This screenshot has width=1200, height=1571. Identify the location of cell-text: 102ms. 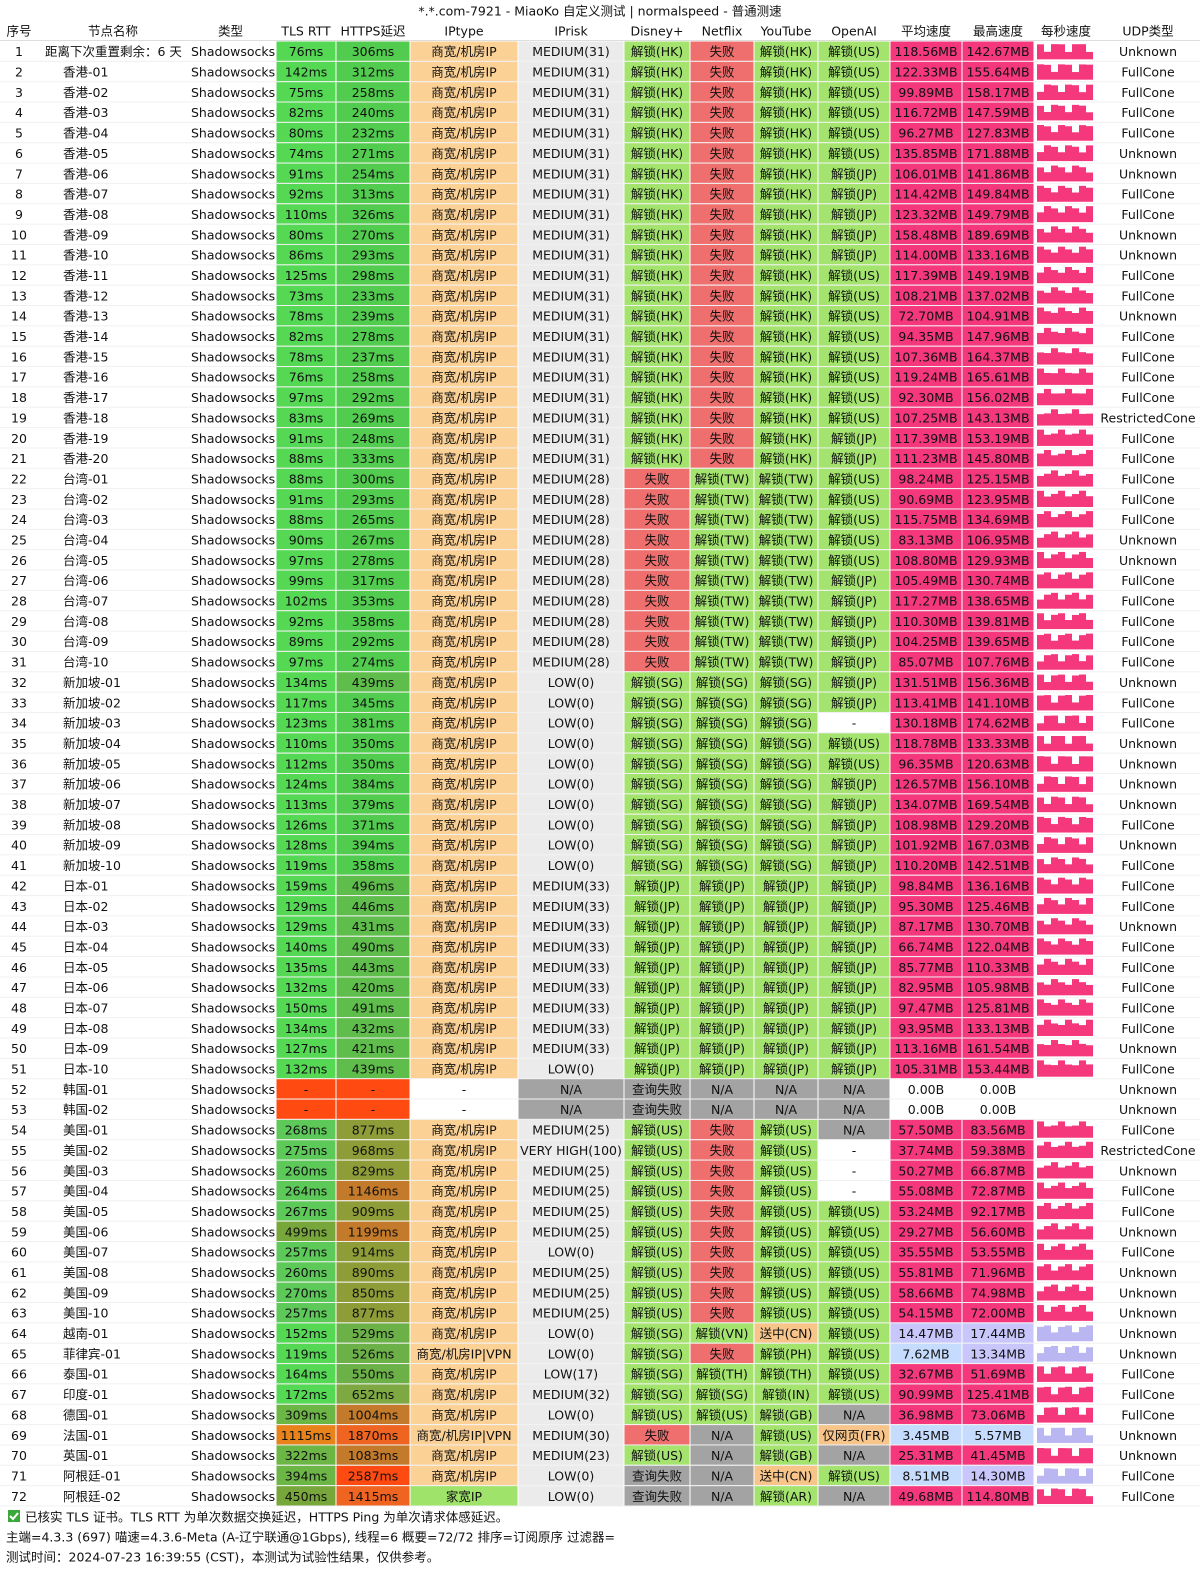
(306, 601).